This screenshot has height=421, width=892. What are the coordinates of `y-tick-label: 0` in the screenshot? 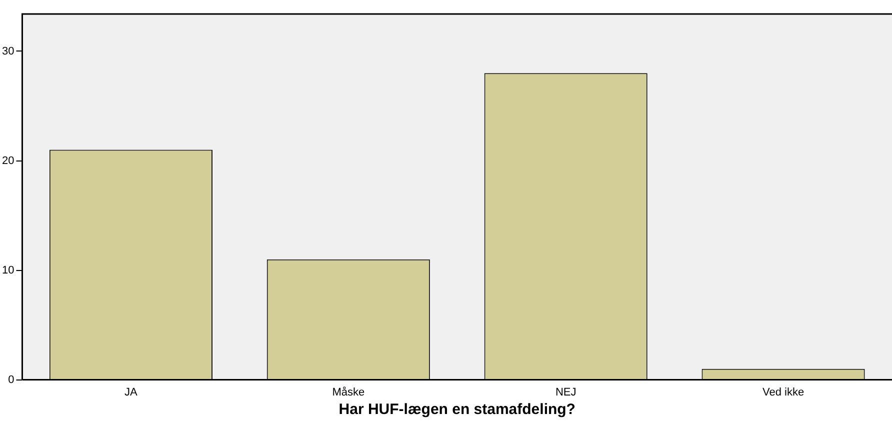 It's located at (11, 380).